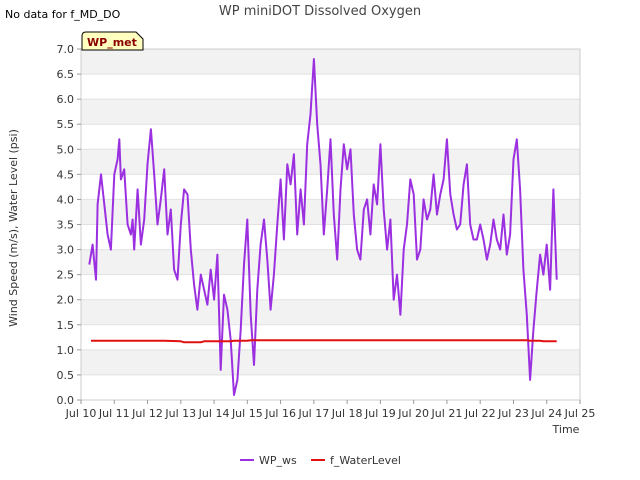  Describe the element at coordinates (320, 11) in the screenshot. I see `chart-title: WP miniDOT Dissolved Oxygen` at that location.